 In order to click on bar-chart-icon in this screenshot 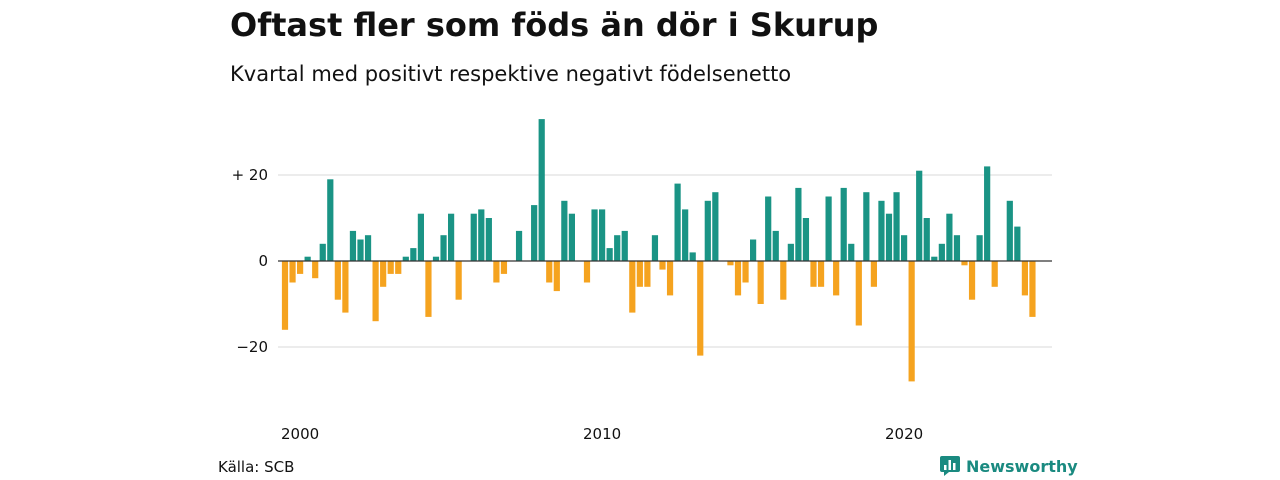, I will do `click(950, 466)`.